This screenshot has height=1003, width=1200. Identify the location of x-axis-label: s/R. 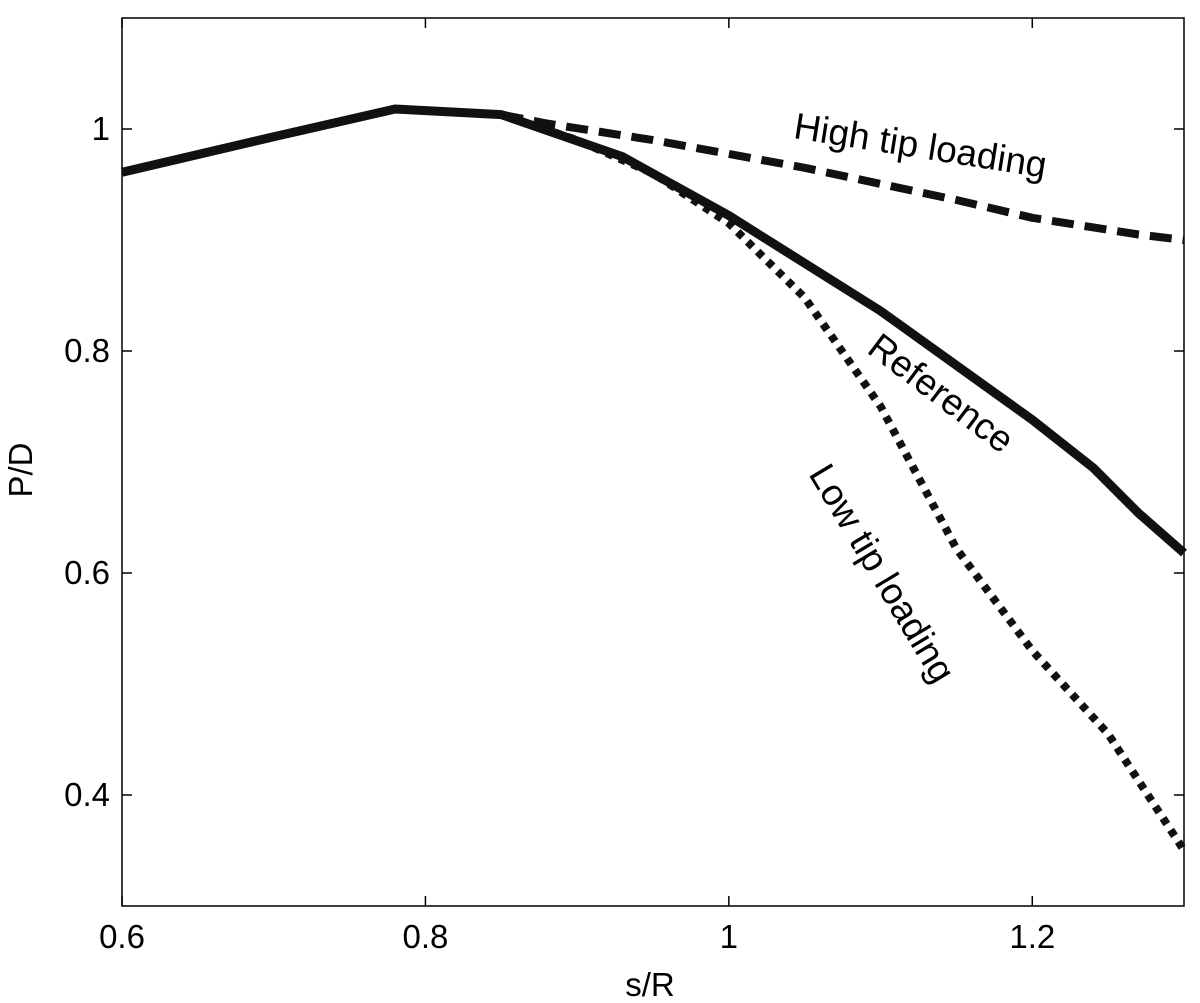
(650, 984).